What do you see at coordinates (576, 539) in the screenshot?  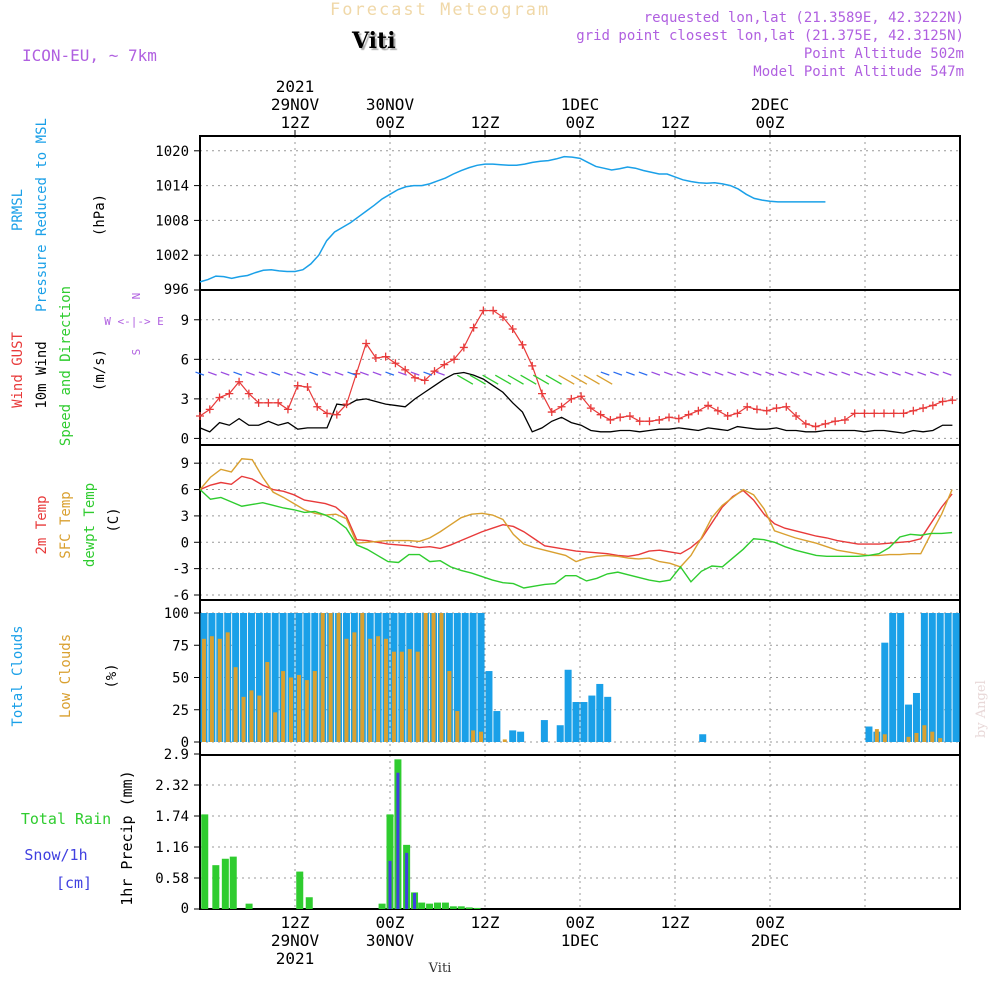 I see `temp-line-dewpt-temp` at bounding box center [576, 539].